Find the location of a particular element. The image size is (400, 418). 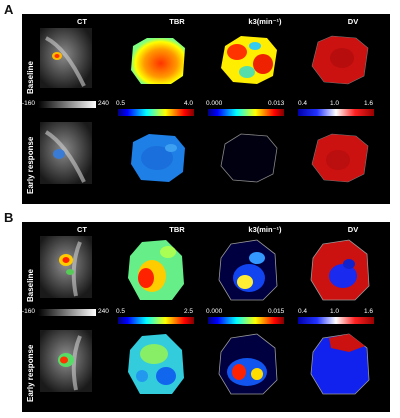

colorbar-k3-b is located at coordinates (246, 320).